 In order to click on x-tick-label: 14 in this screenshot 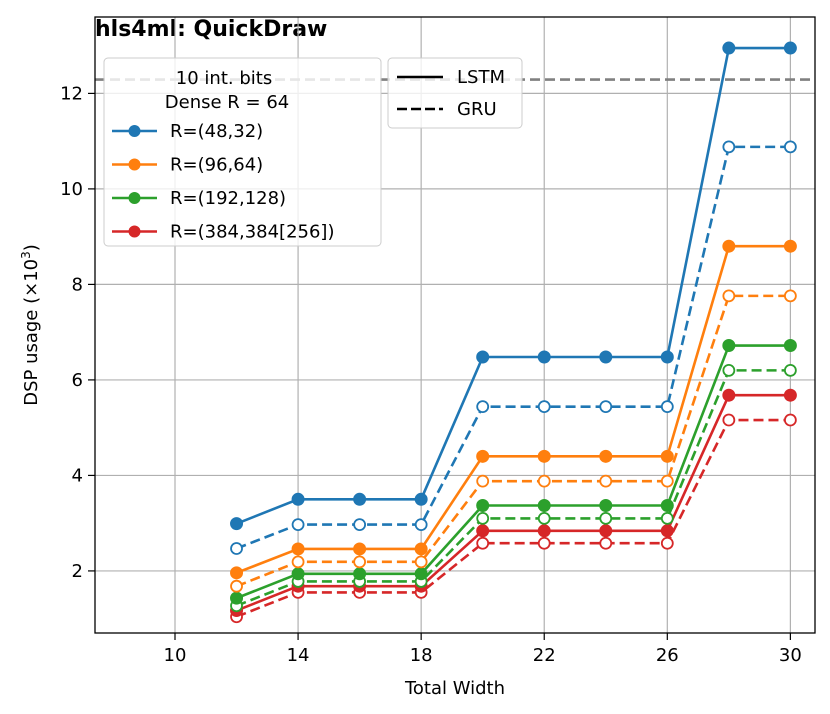, I will do `click(298, 655)`.